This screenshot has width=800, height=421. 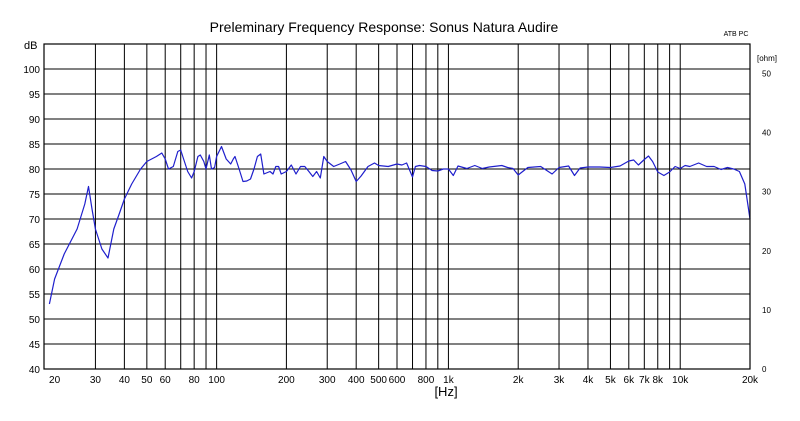 I want to click on x-tick-label: 2k, so click(x=519, y=380).